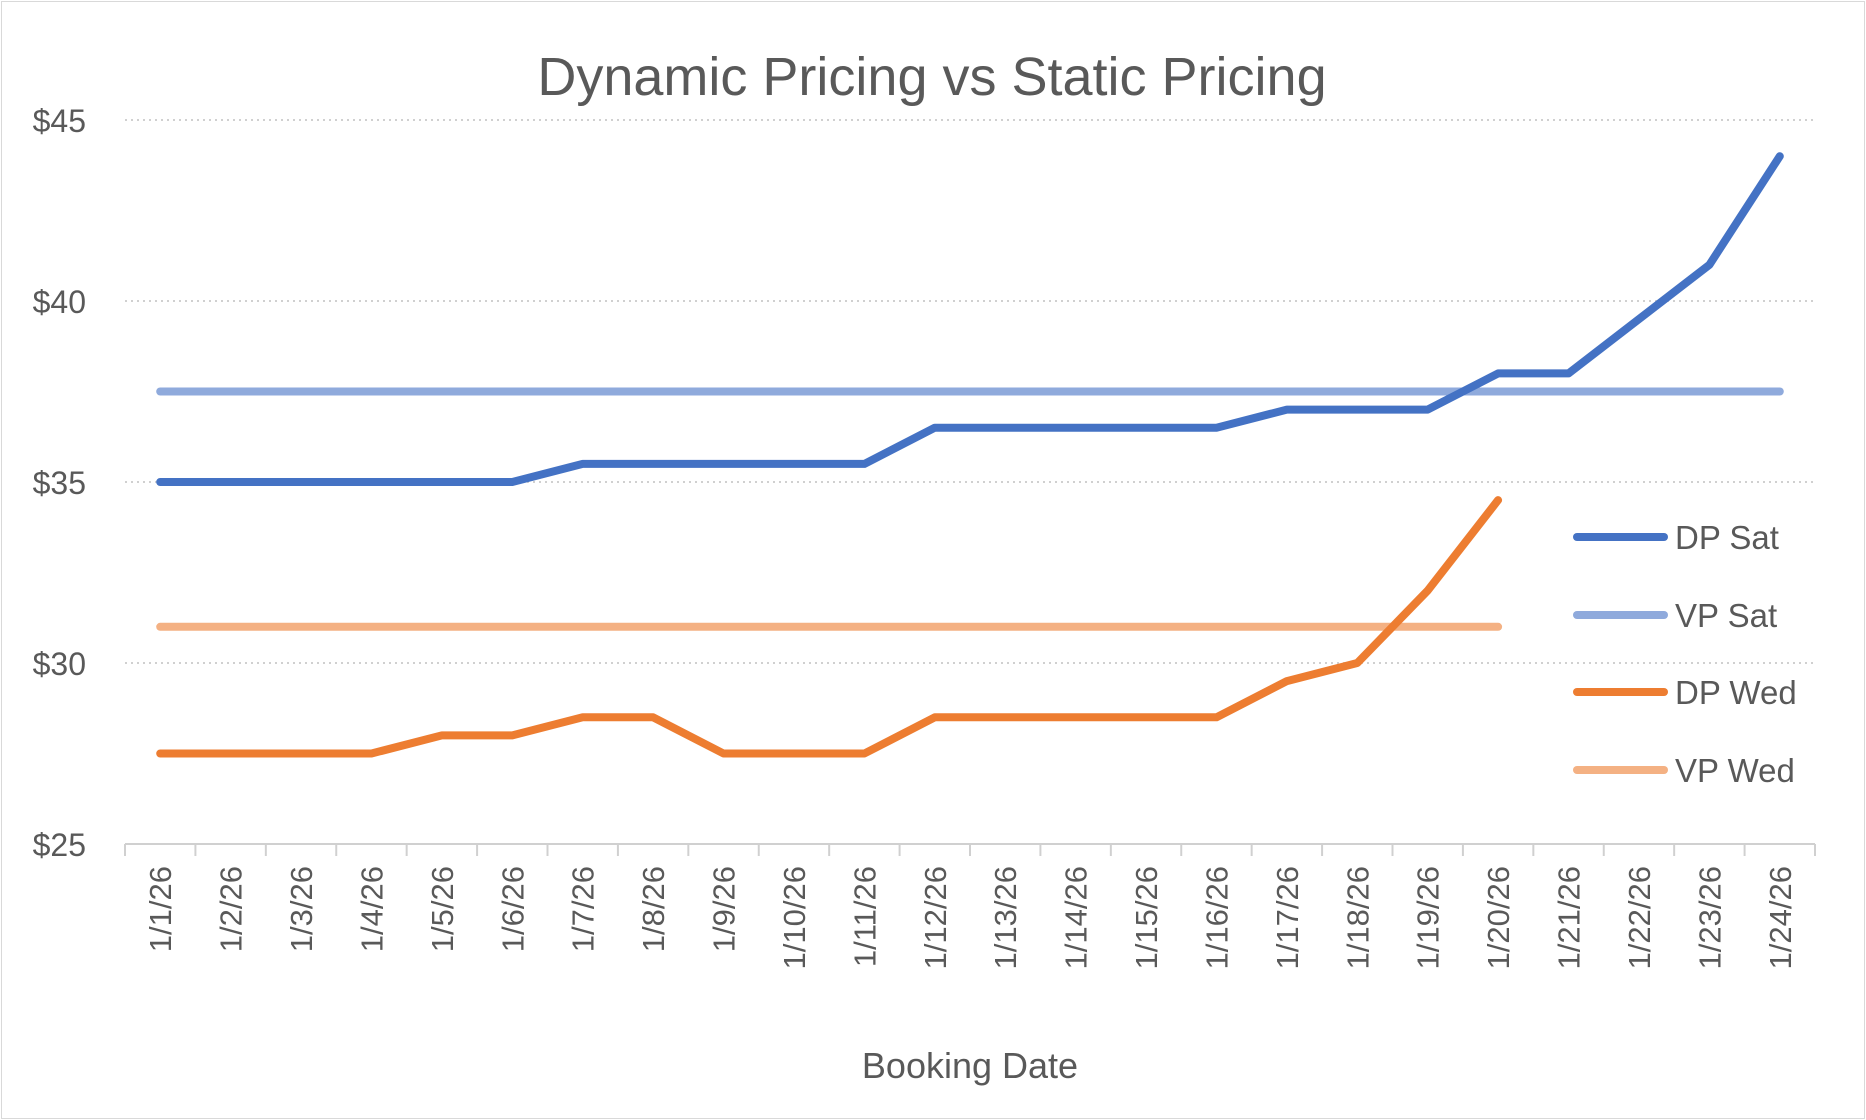  What do you see at coordinates (371, 909) in the screenshot?
I see `x-tick-label: 1/4/26` at bounding box center [371, 909].